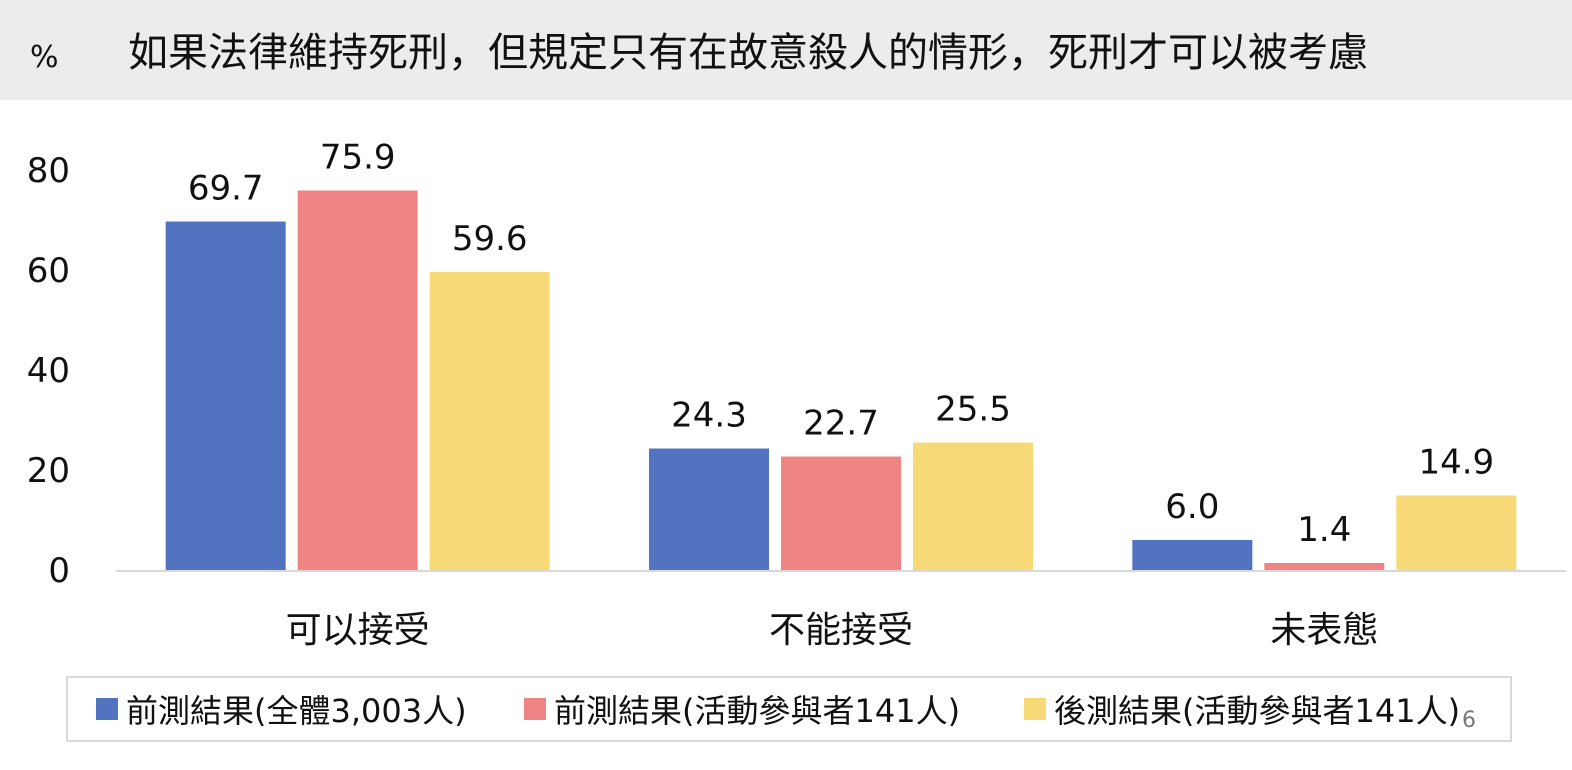 The height and width of the screenshot is (770, 1572). What do you see at coordinates (358, 158) in the screenshot?
I see `data-label: 75.9` at bounding box center [358, 158].